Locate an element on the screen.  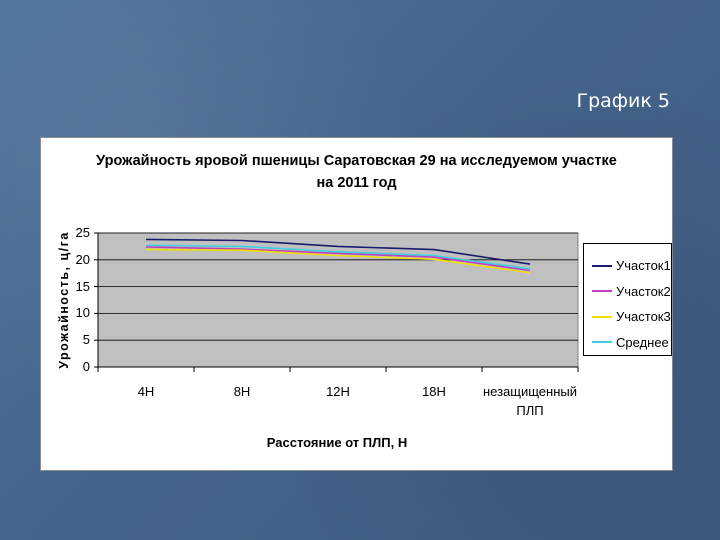
x-tick-label: 18Н is located at coordinates (434, 391).